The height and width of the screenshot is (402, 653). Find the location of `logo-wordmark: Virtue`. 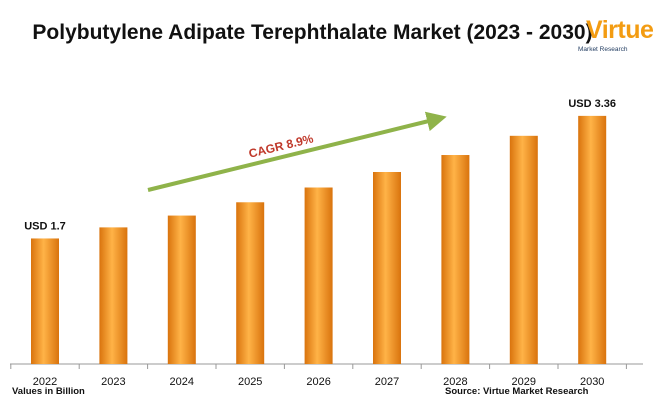

logo-wordmark: Virtue is located at coordinates (619, 30).